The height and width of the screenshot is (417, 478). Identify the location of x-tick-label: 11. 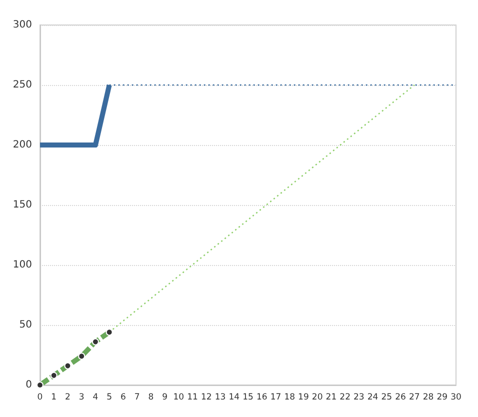
(192, 397).